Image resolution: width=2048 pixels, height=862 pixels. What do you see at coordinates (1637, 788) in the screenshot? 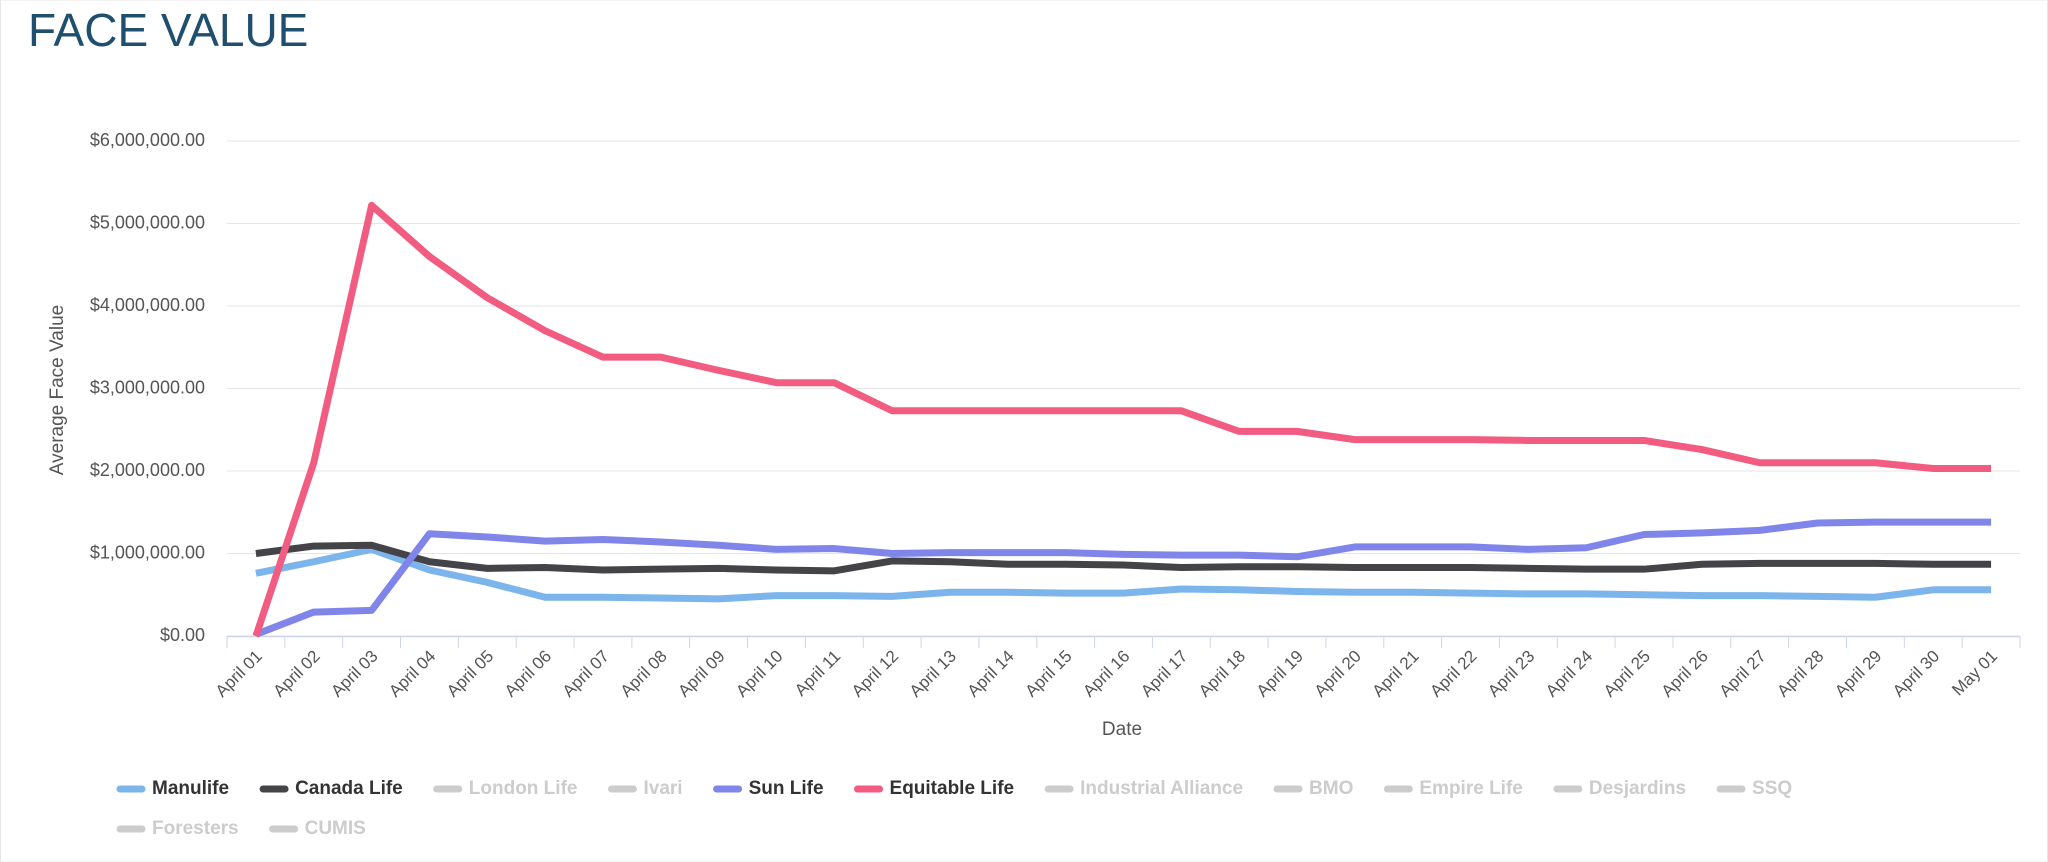
I see `legend-label: Desjardins` at bounding box center [1637, 788].